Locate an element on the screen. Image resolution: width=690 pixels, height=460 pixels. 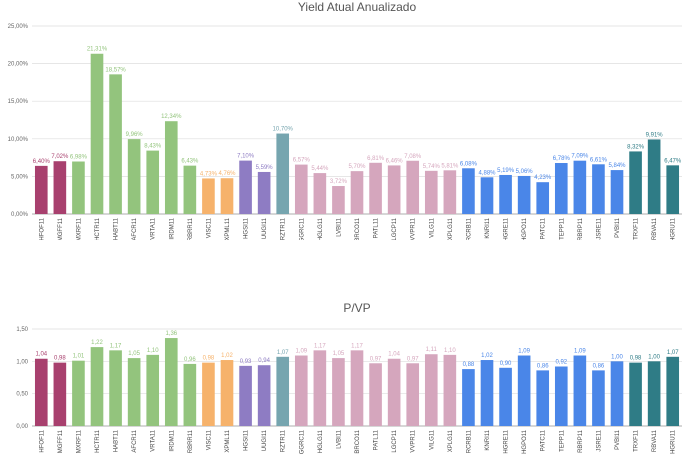
data-label: 6,61% is located at coordinates (599, 160).